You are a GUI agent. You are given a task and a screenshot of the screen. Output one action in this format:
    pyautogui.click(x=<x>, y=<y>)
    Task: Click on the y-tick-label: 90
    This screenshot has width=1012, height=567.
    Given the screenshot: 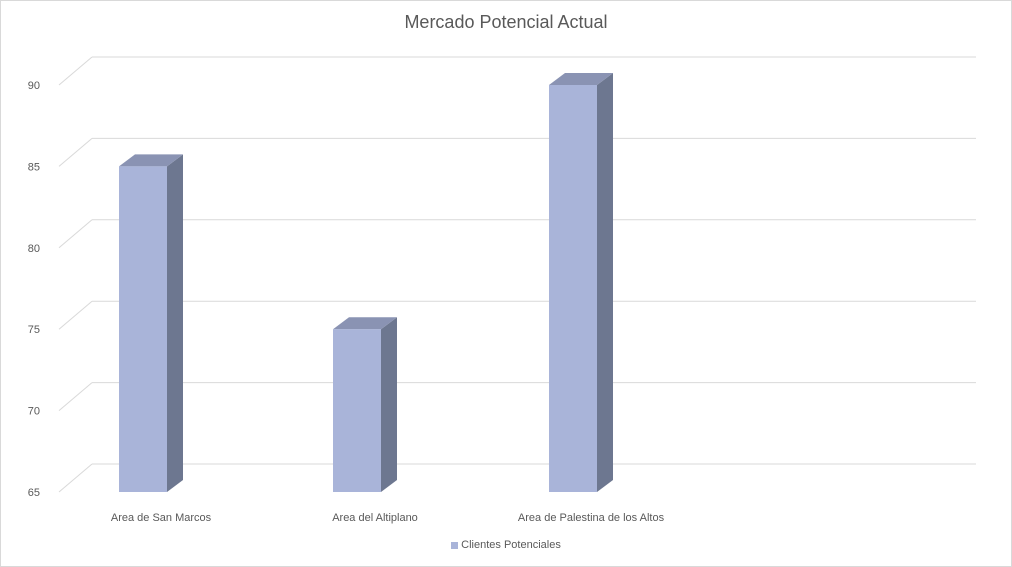 What is the action you would take?
    pyautogui.click(x=34, y=86)
    